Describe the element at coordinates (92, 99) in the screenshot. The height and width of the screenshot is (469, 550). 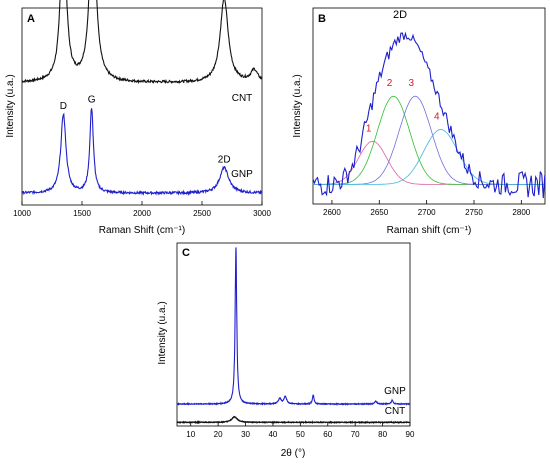
I see `peak-label: G` at that location.